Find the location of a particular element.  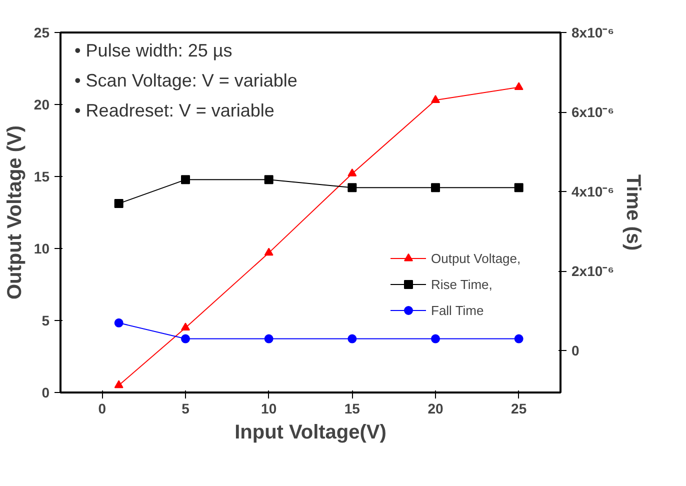

y-tick-label: 25 is located at coordinates (42, 32).